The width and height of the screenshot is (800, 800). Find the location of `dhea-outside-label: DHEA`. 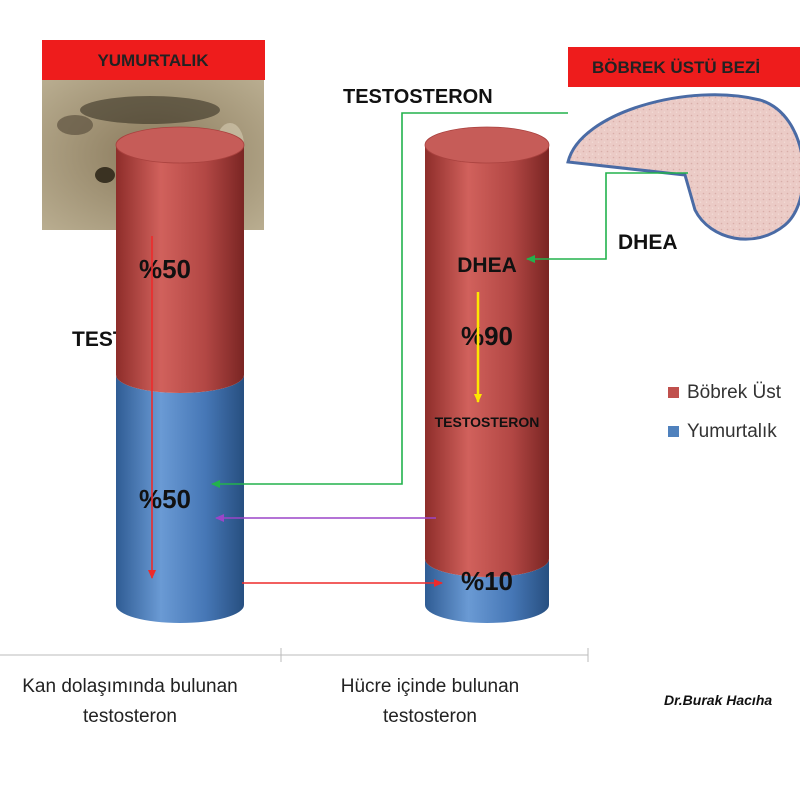

dhea-outside-label: DHEA is located at coordinates (648, 242).